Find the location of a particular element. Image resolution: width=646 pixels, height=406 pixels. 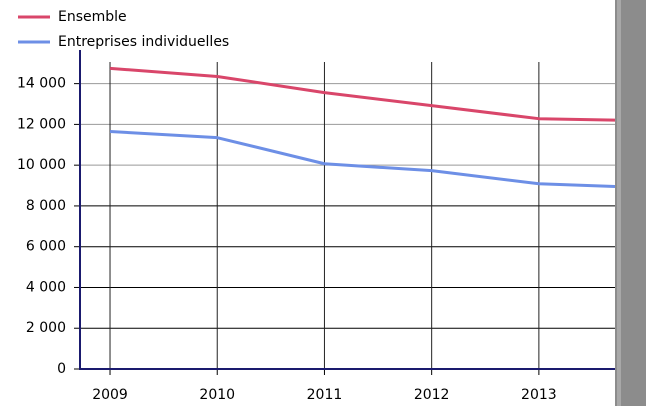

y-tick-label: 10 000 is located at coordinates (41, 165).